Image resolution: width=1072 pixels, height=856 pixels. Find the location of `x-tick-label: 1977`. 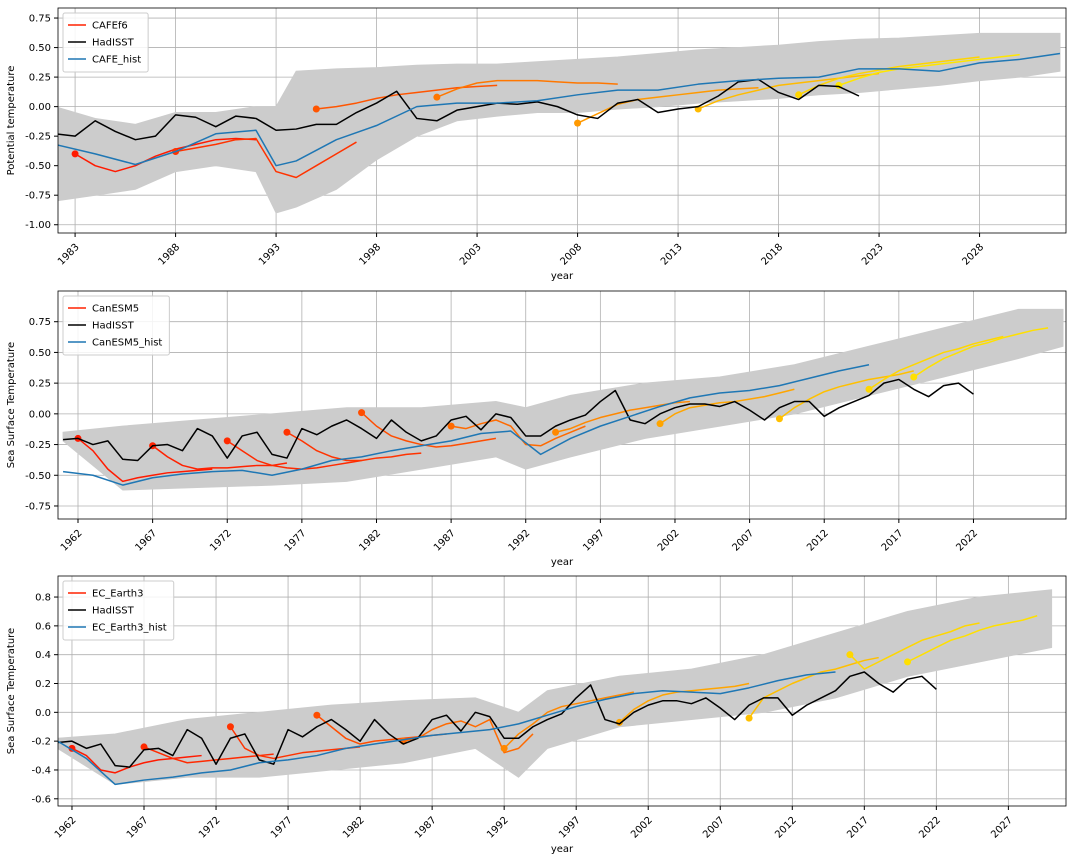

x-tick-label: 1977 is located at coordinates (282, 828).